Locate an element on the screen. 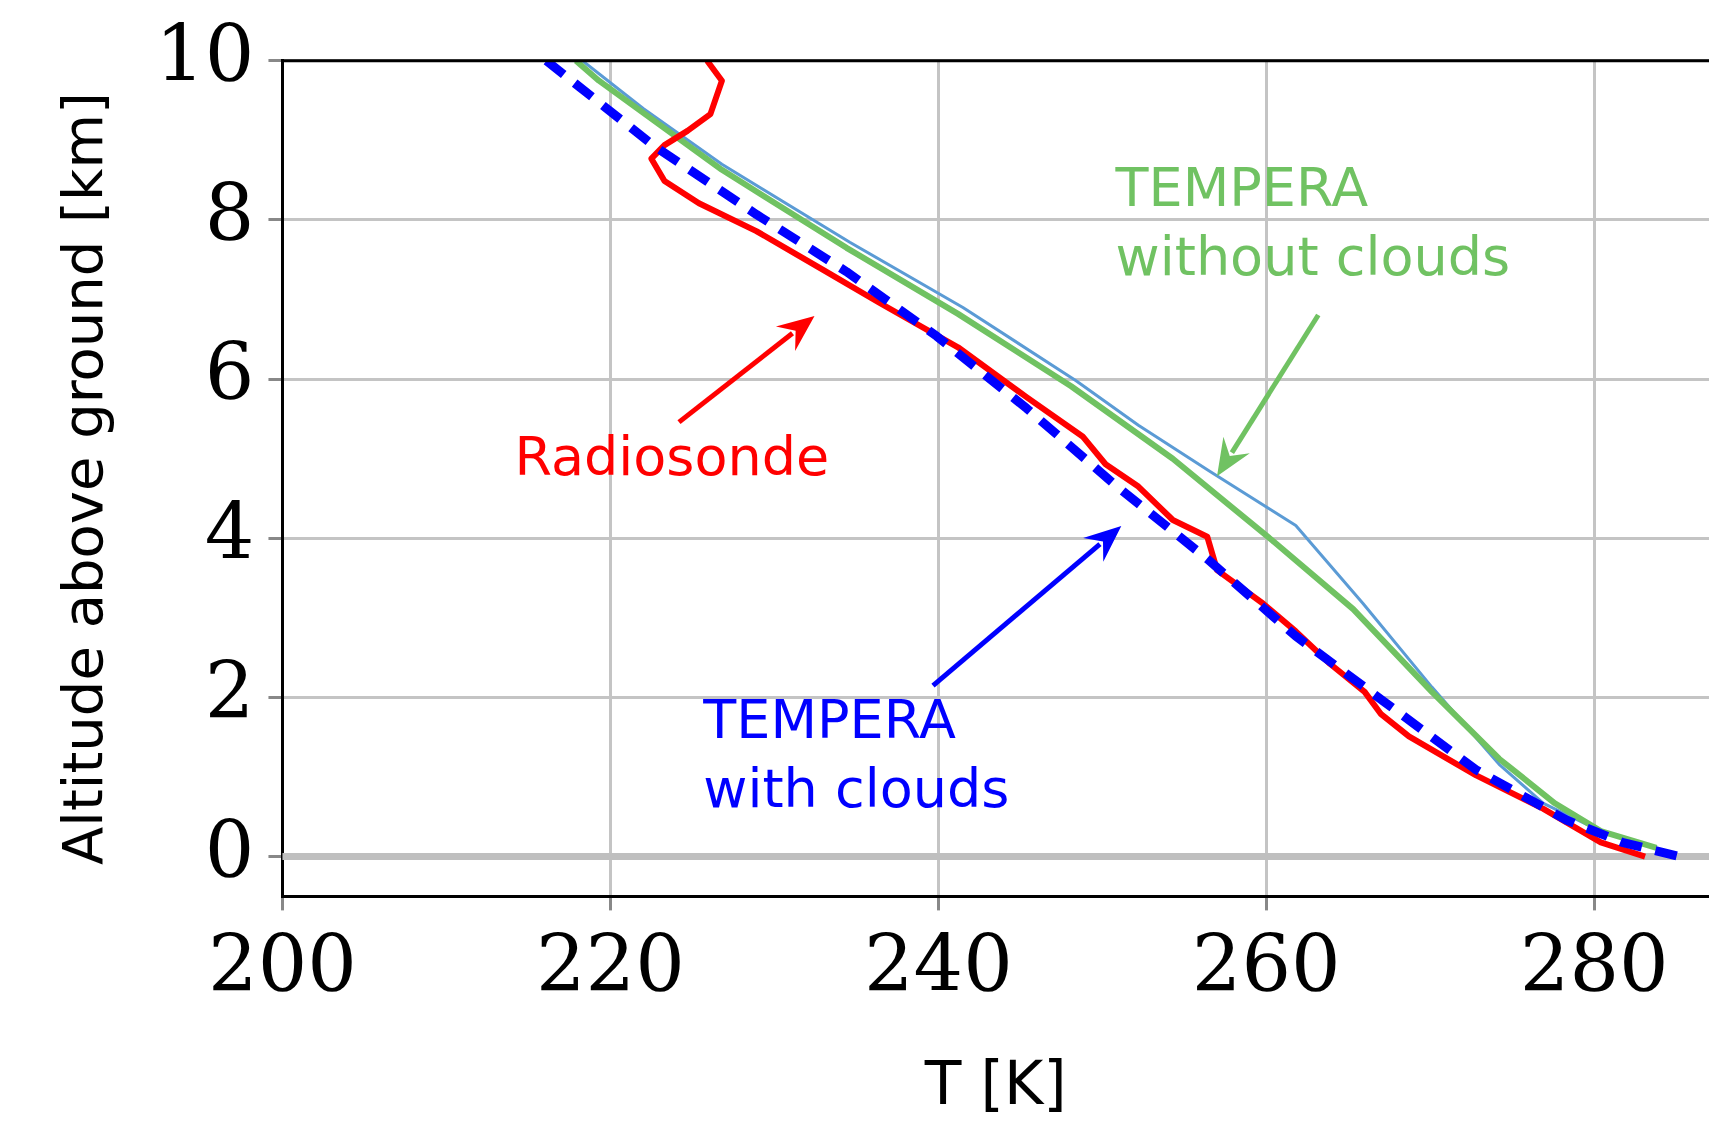  y-tick-label: 10 is located at coordinates (205, 54).